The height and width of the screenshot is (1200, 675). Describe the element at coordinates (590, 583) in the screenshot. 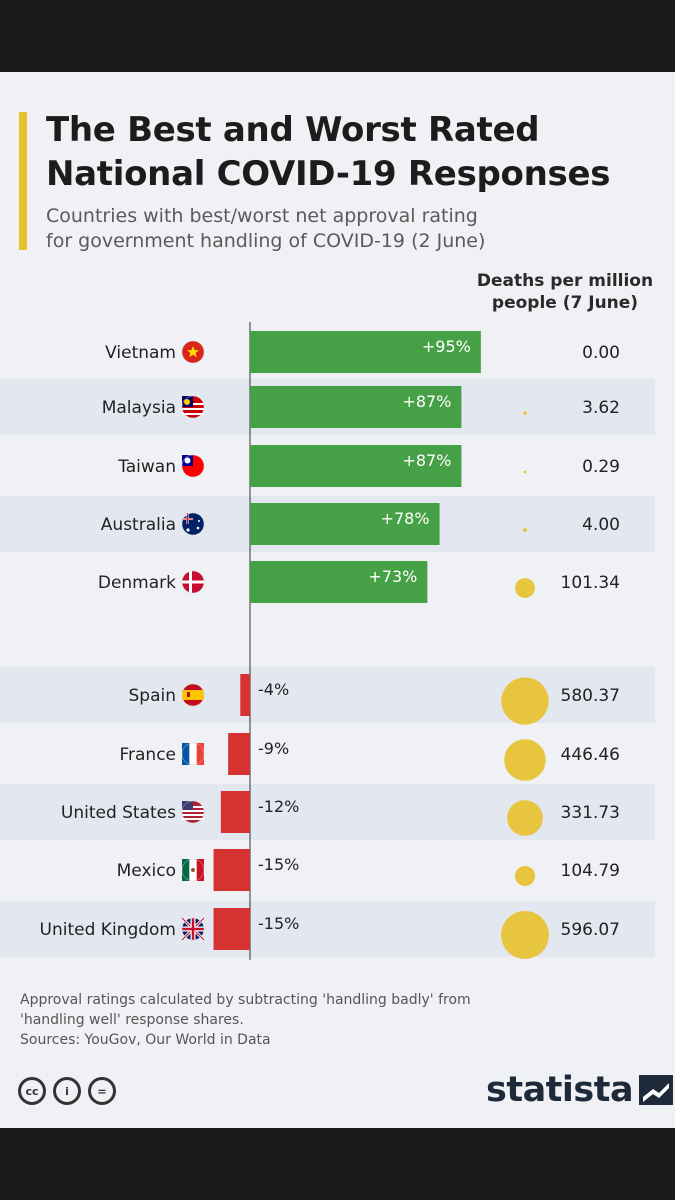

I see `death-value-denmark: 101.34` at that location.